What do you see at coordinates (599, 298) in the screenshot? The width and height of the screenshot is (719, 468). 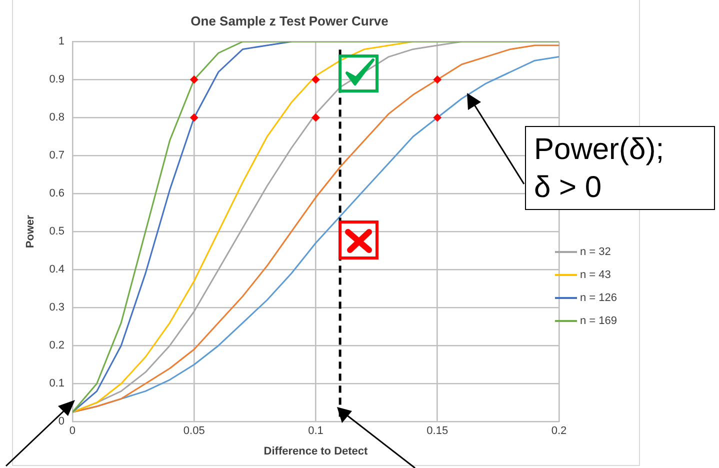 I see `legend-label: n = 126` at bounding box center [599, 298].